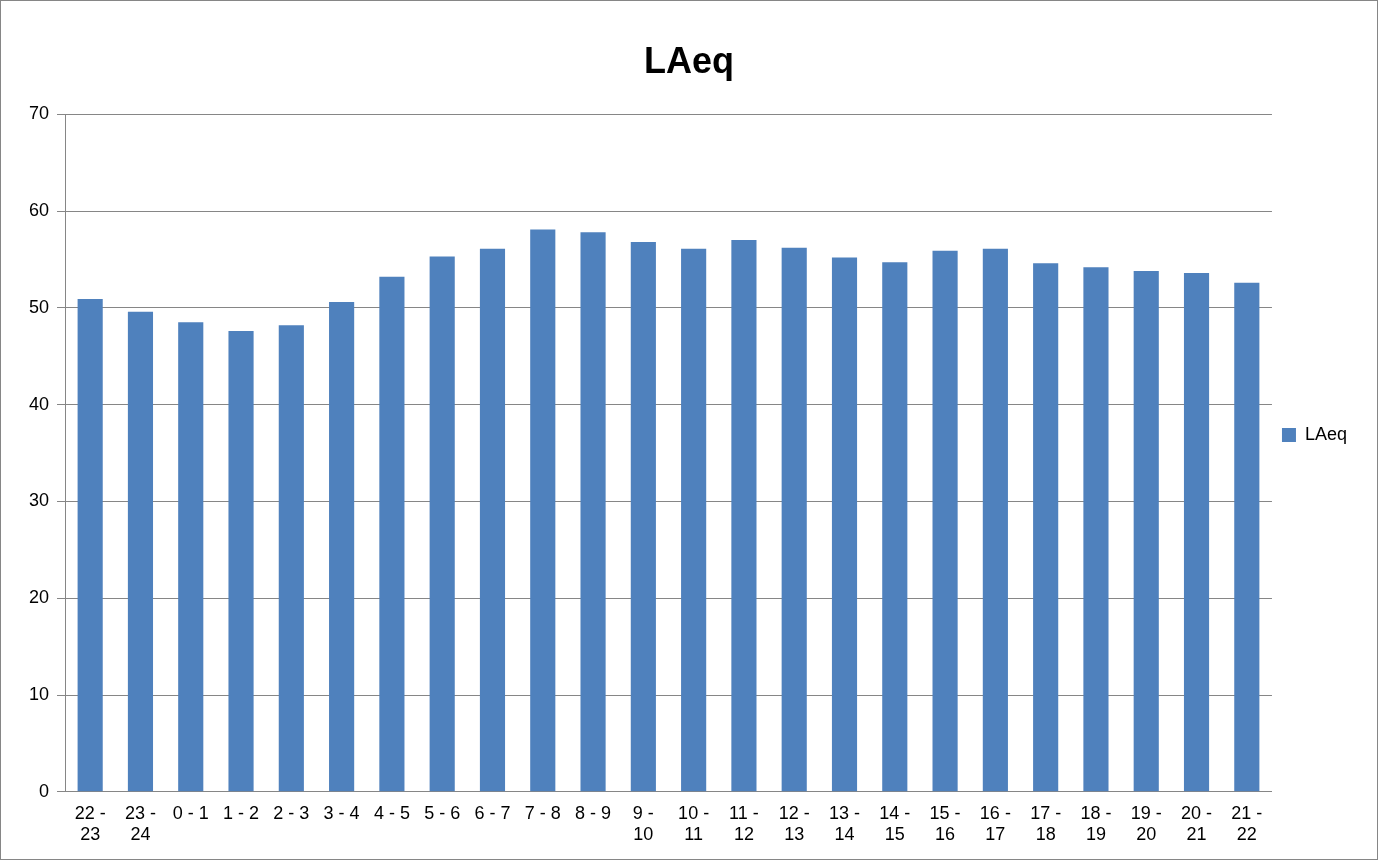 The height and width of the screenshot is (860, 1378). I want to click on x-tick-label: 10 - 11, so click(694, 823).